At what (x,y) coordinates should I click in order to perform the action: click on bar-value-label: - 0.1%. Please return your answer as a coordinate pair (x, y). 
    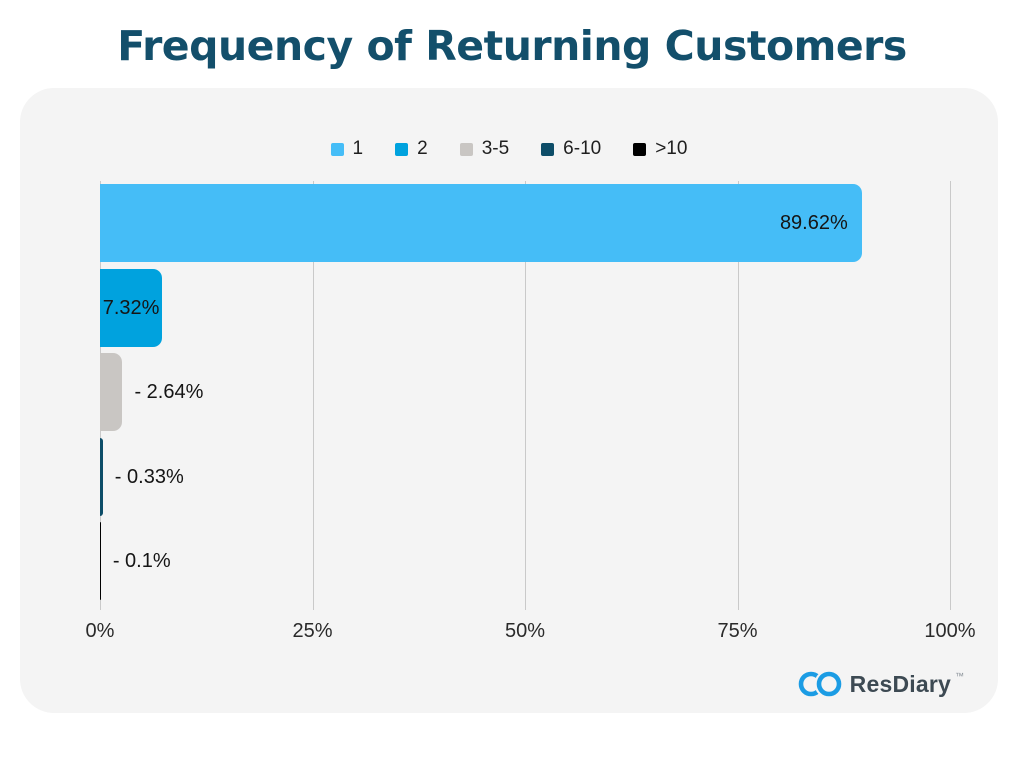
    Looking at the image, I should click on (141, 561).